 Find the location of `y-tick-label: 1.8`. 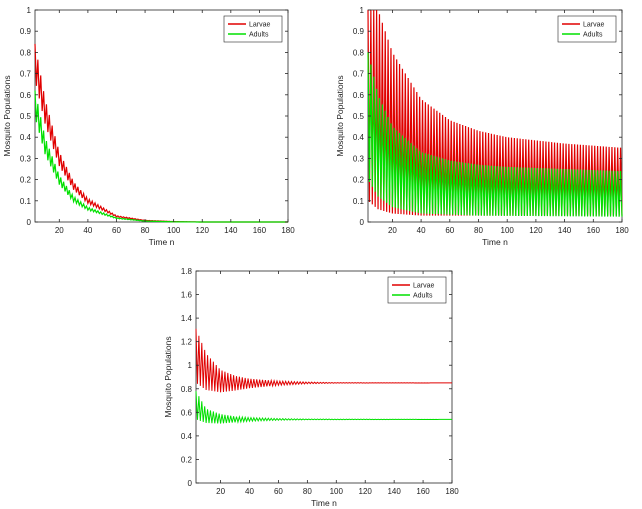

y-tick-label: 1.8 is located at coordinates (187, 271).